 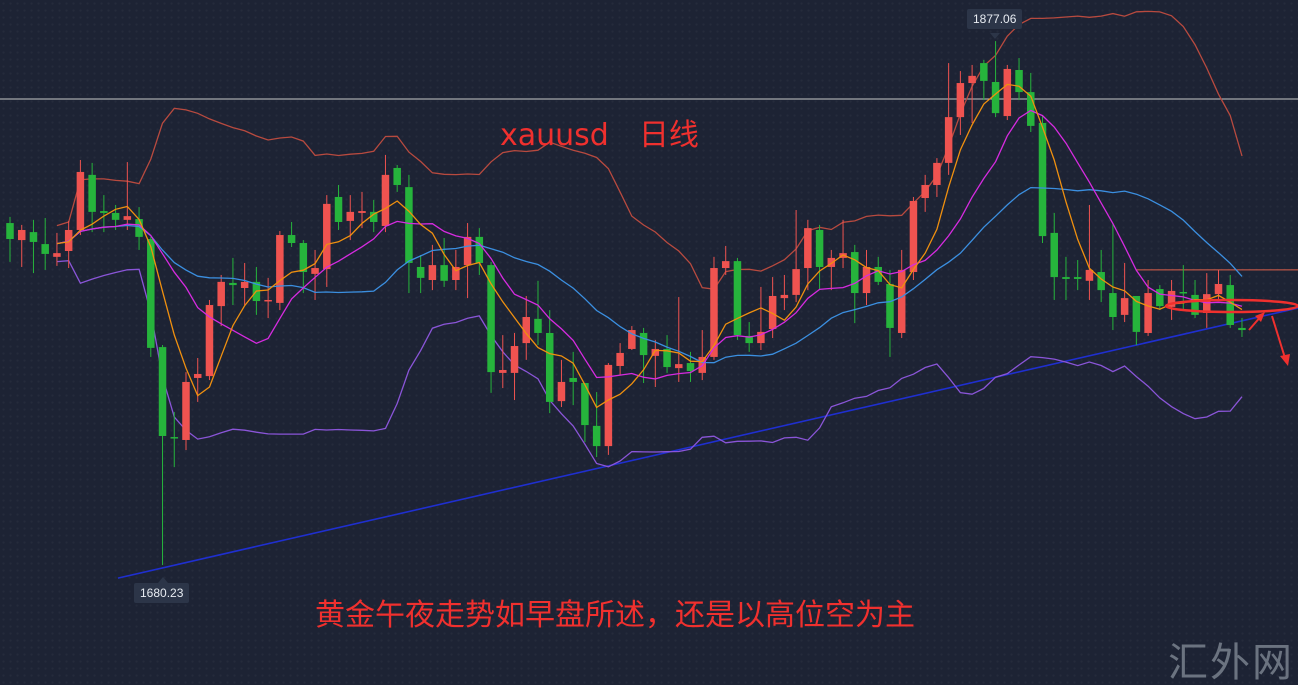 I want to click on watermark: 汇外网, so click(x=1231, y=662).